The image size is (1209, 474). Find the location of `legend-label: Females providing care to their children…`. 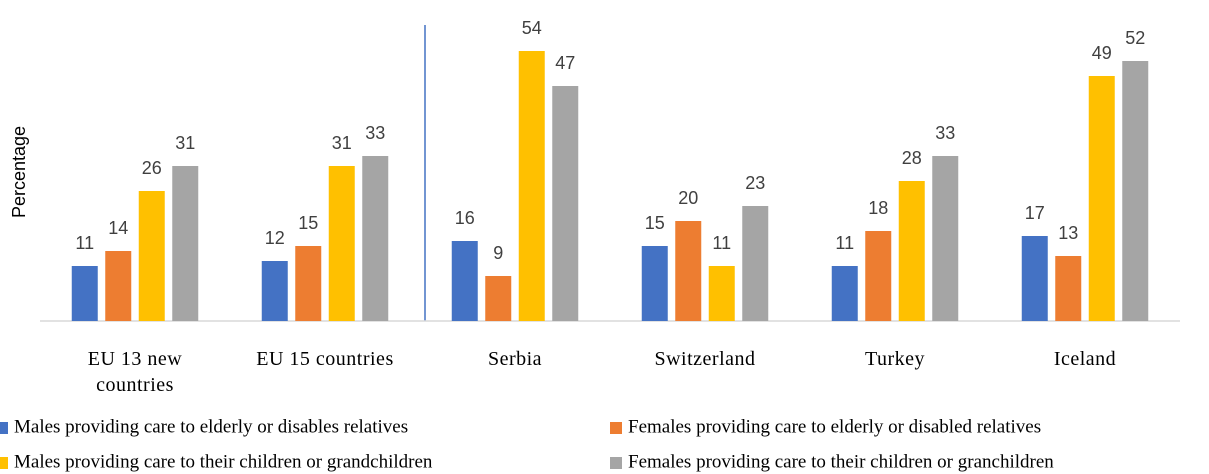

legend-label: Females providing care to their children… is located at coordinates (841, 461).